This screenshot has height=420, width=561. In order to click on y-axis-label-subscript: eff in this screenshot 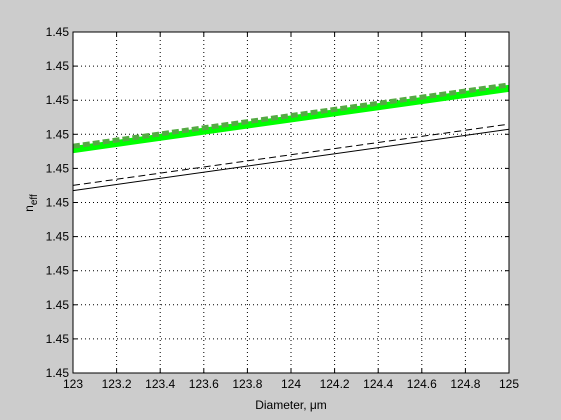, I will do `click(34, 199)`.